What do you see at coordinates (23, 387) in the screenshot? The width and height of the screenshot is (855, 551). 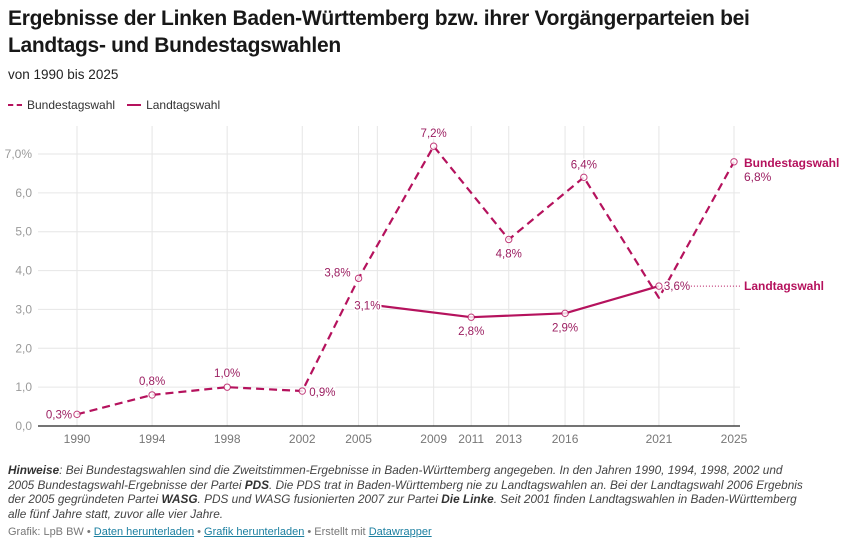 I see `y-tick-label: 1,0` at bounding box center [23, 387].